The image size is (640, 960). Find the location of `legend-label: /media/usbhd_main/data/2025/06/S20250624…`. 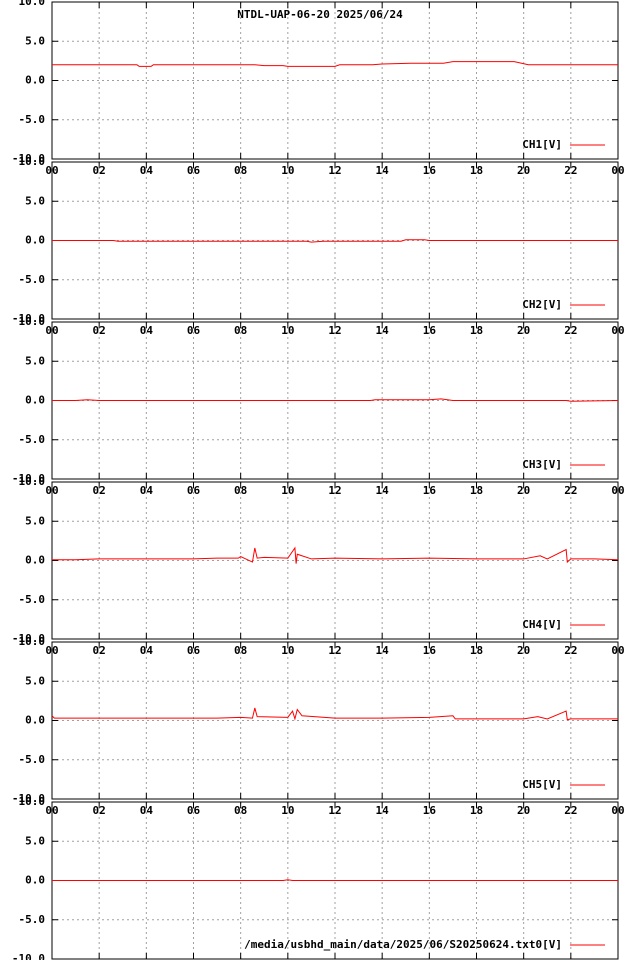

legend-label: /media/usbhd_main/data/2025/06/S20250624… is located at coordinates (403, 944).